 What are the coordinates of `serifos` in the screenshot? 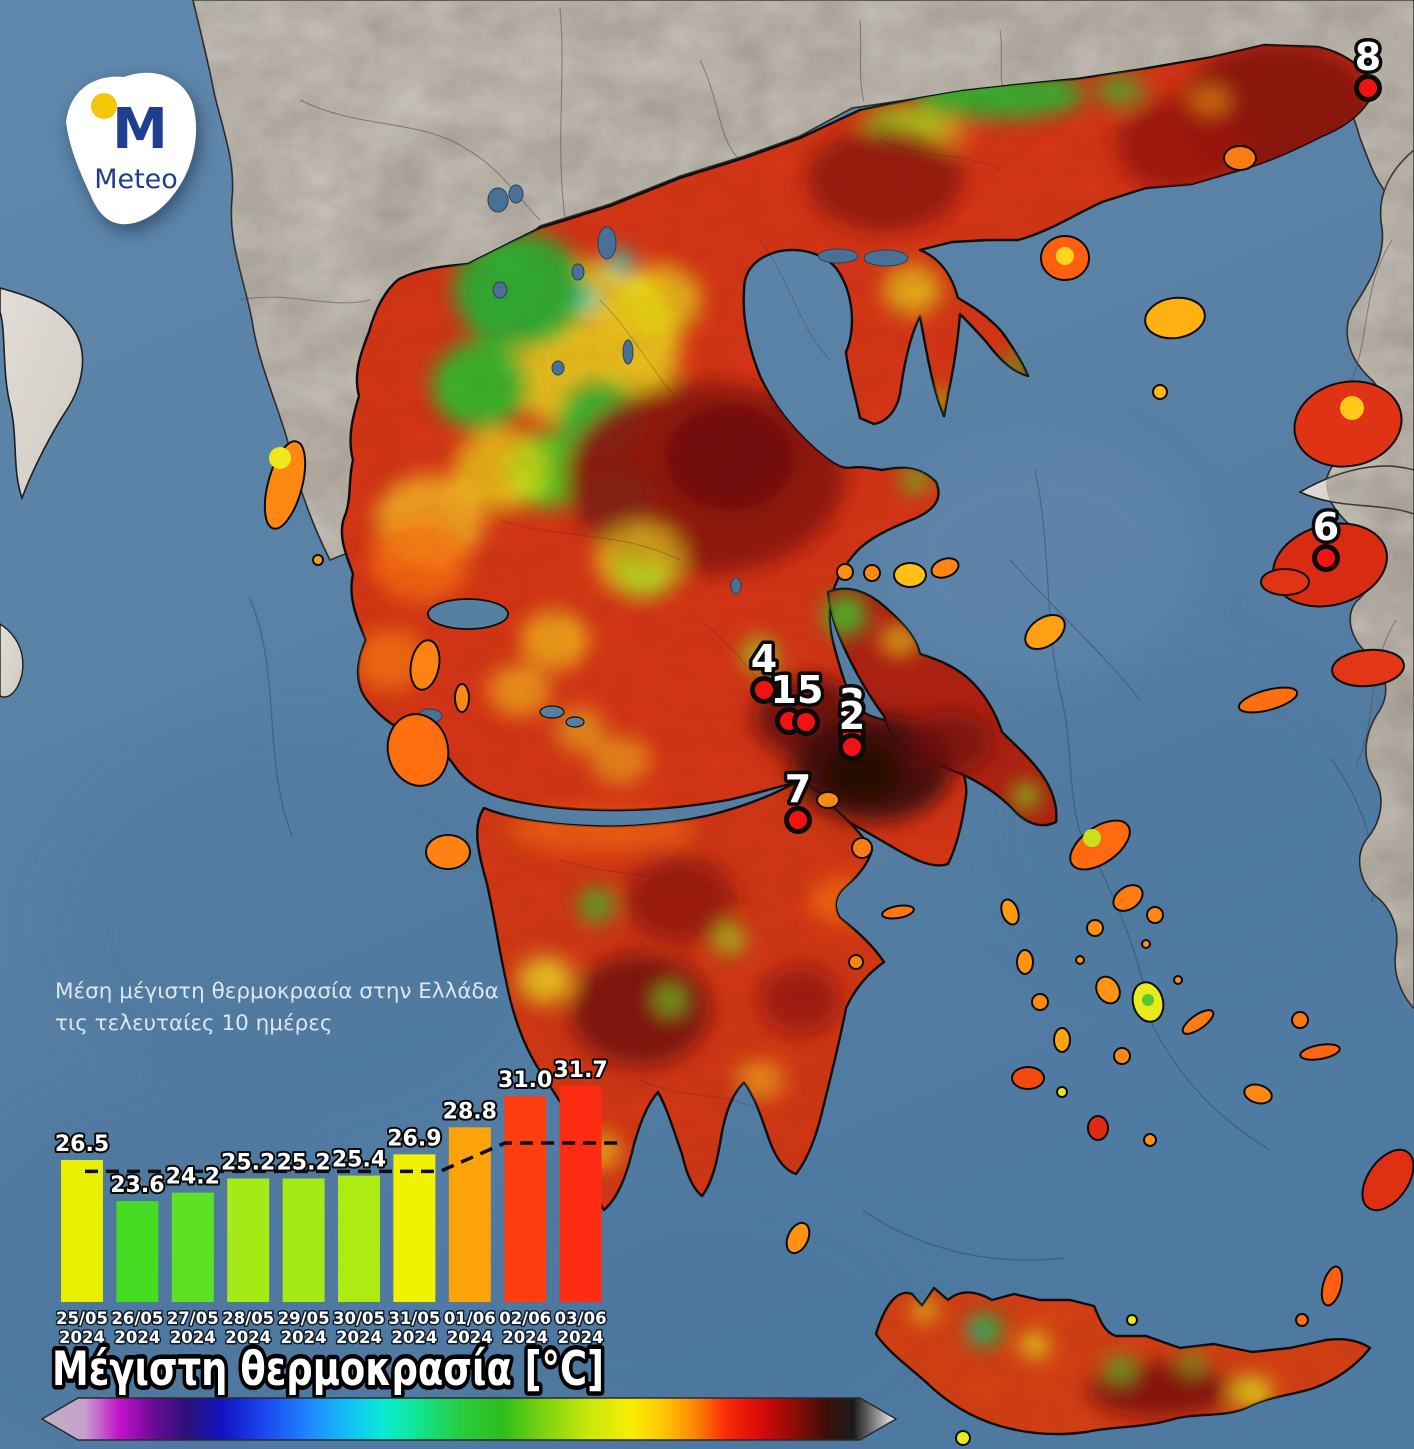 It's located at (1040, 1002).